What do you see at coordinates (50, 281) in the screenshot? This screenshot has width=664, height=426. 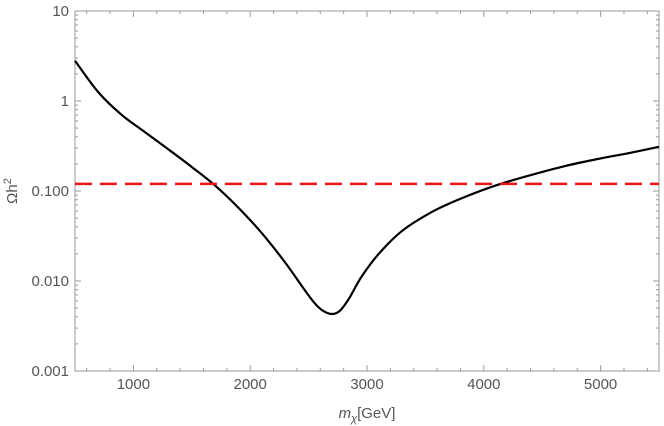 I see `y-tick-label: 0.010` at bounding box center [50, 281].